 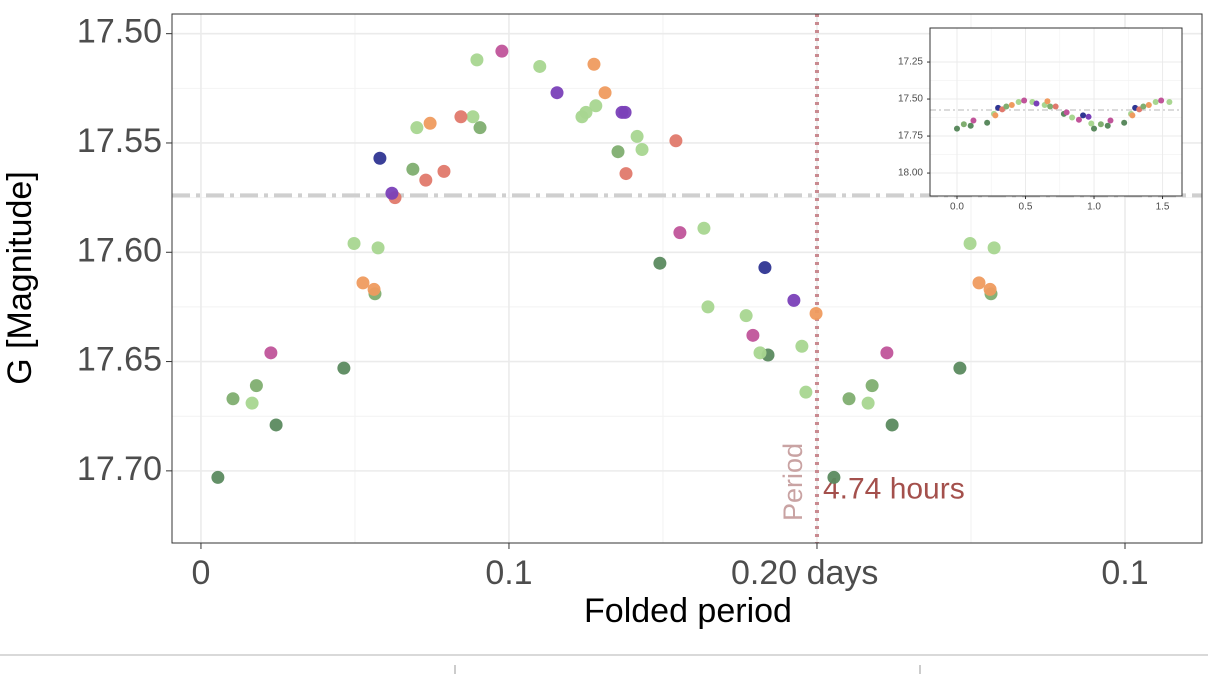 What do you see at coordinates (1094, 207) in the screenshot?
I see `x-tick-label: 1.0` at bounding box center [1094, 207].